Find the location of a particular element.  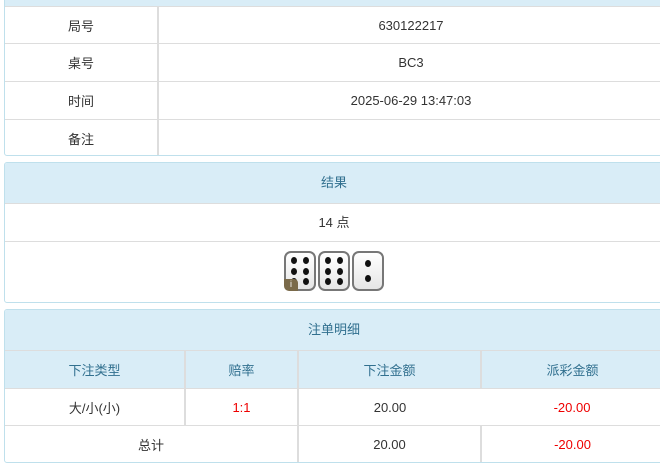

table-row: 桌号 BC3 is located at coordinates (332, 62).